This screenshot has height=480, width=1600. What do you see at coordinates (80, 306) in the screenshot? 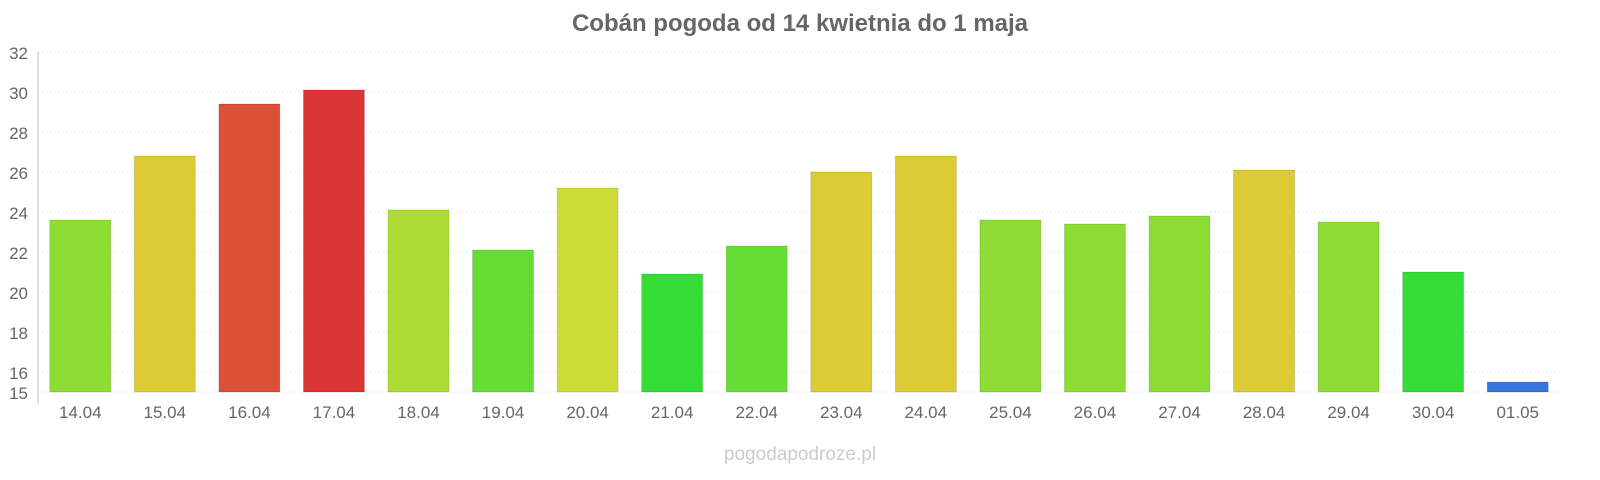
I see `bar-14.04` at bounding box center [80, 306].